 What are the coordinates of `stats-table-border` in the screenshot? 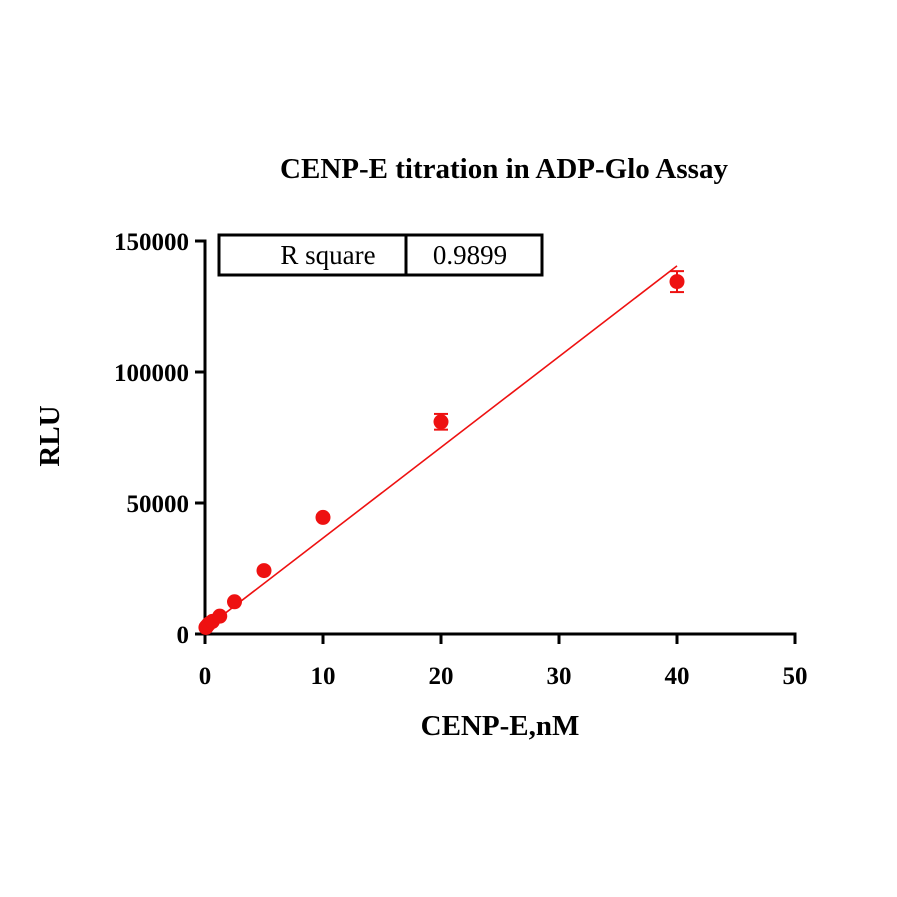 It's located at (380, 255).